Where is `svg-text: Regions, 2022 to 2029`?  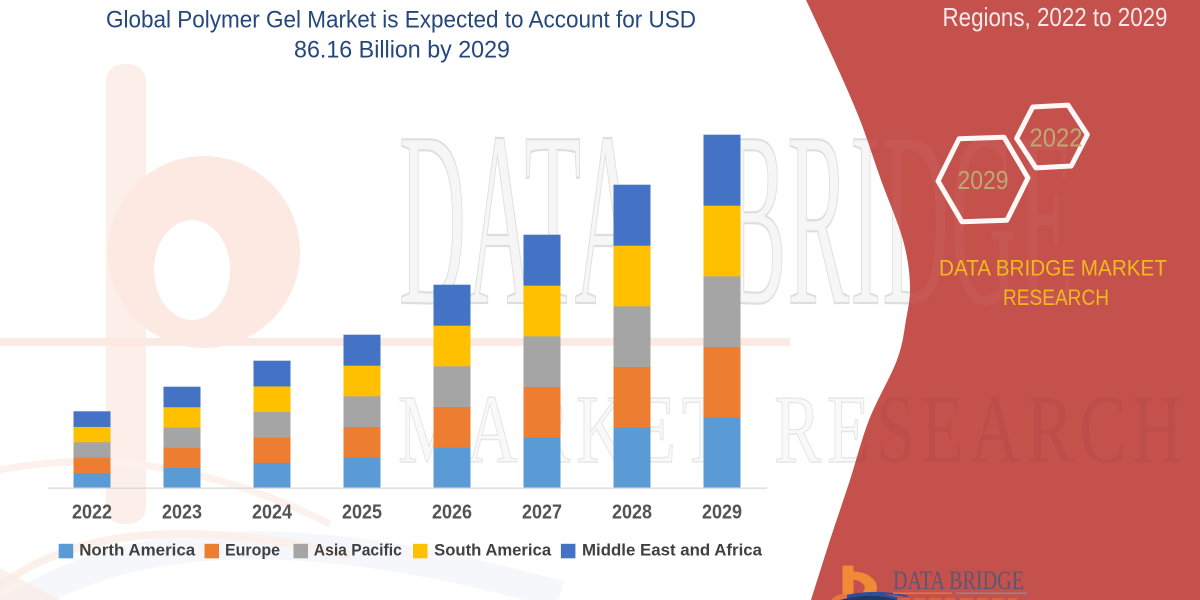 svg-text: Regions, 2022 to 2029 is located at coordinates (1055, 17).